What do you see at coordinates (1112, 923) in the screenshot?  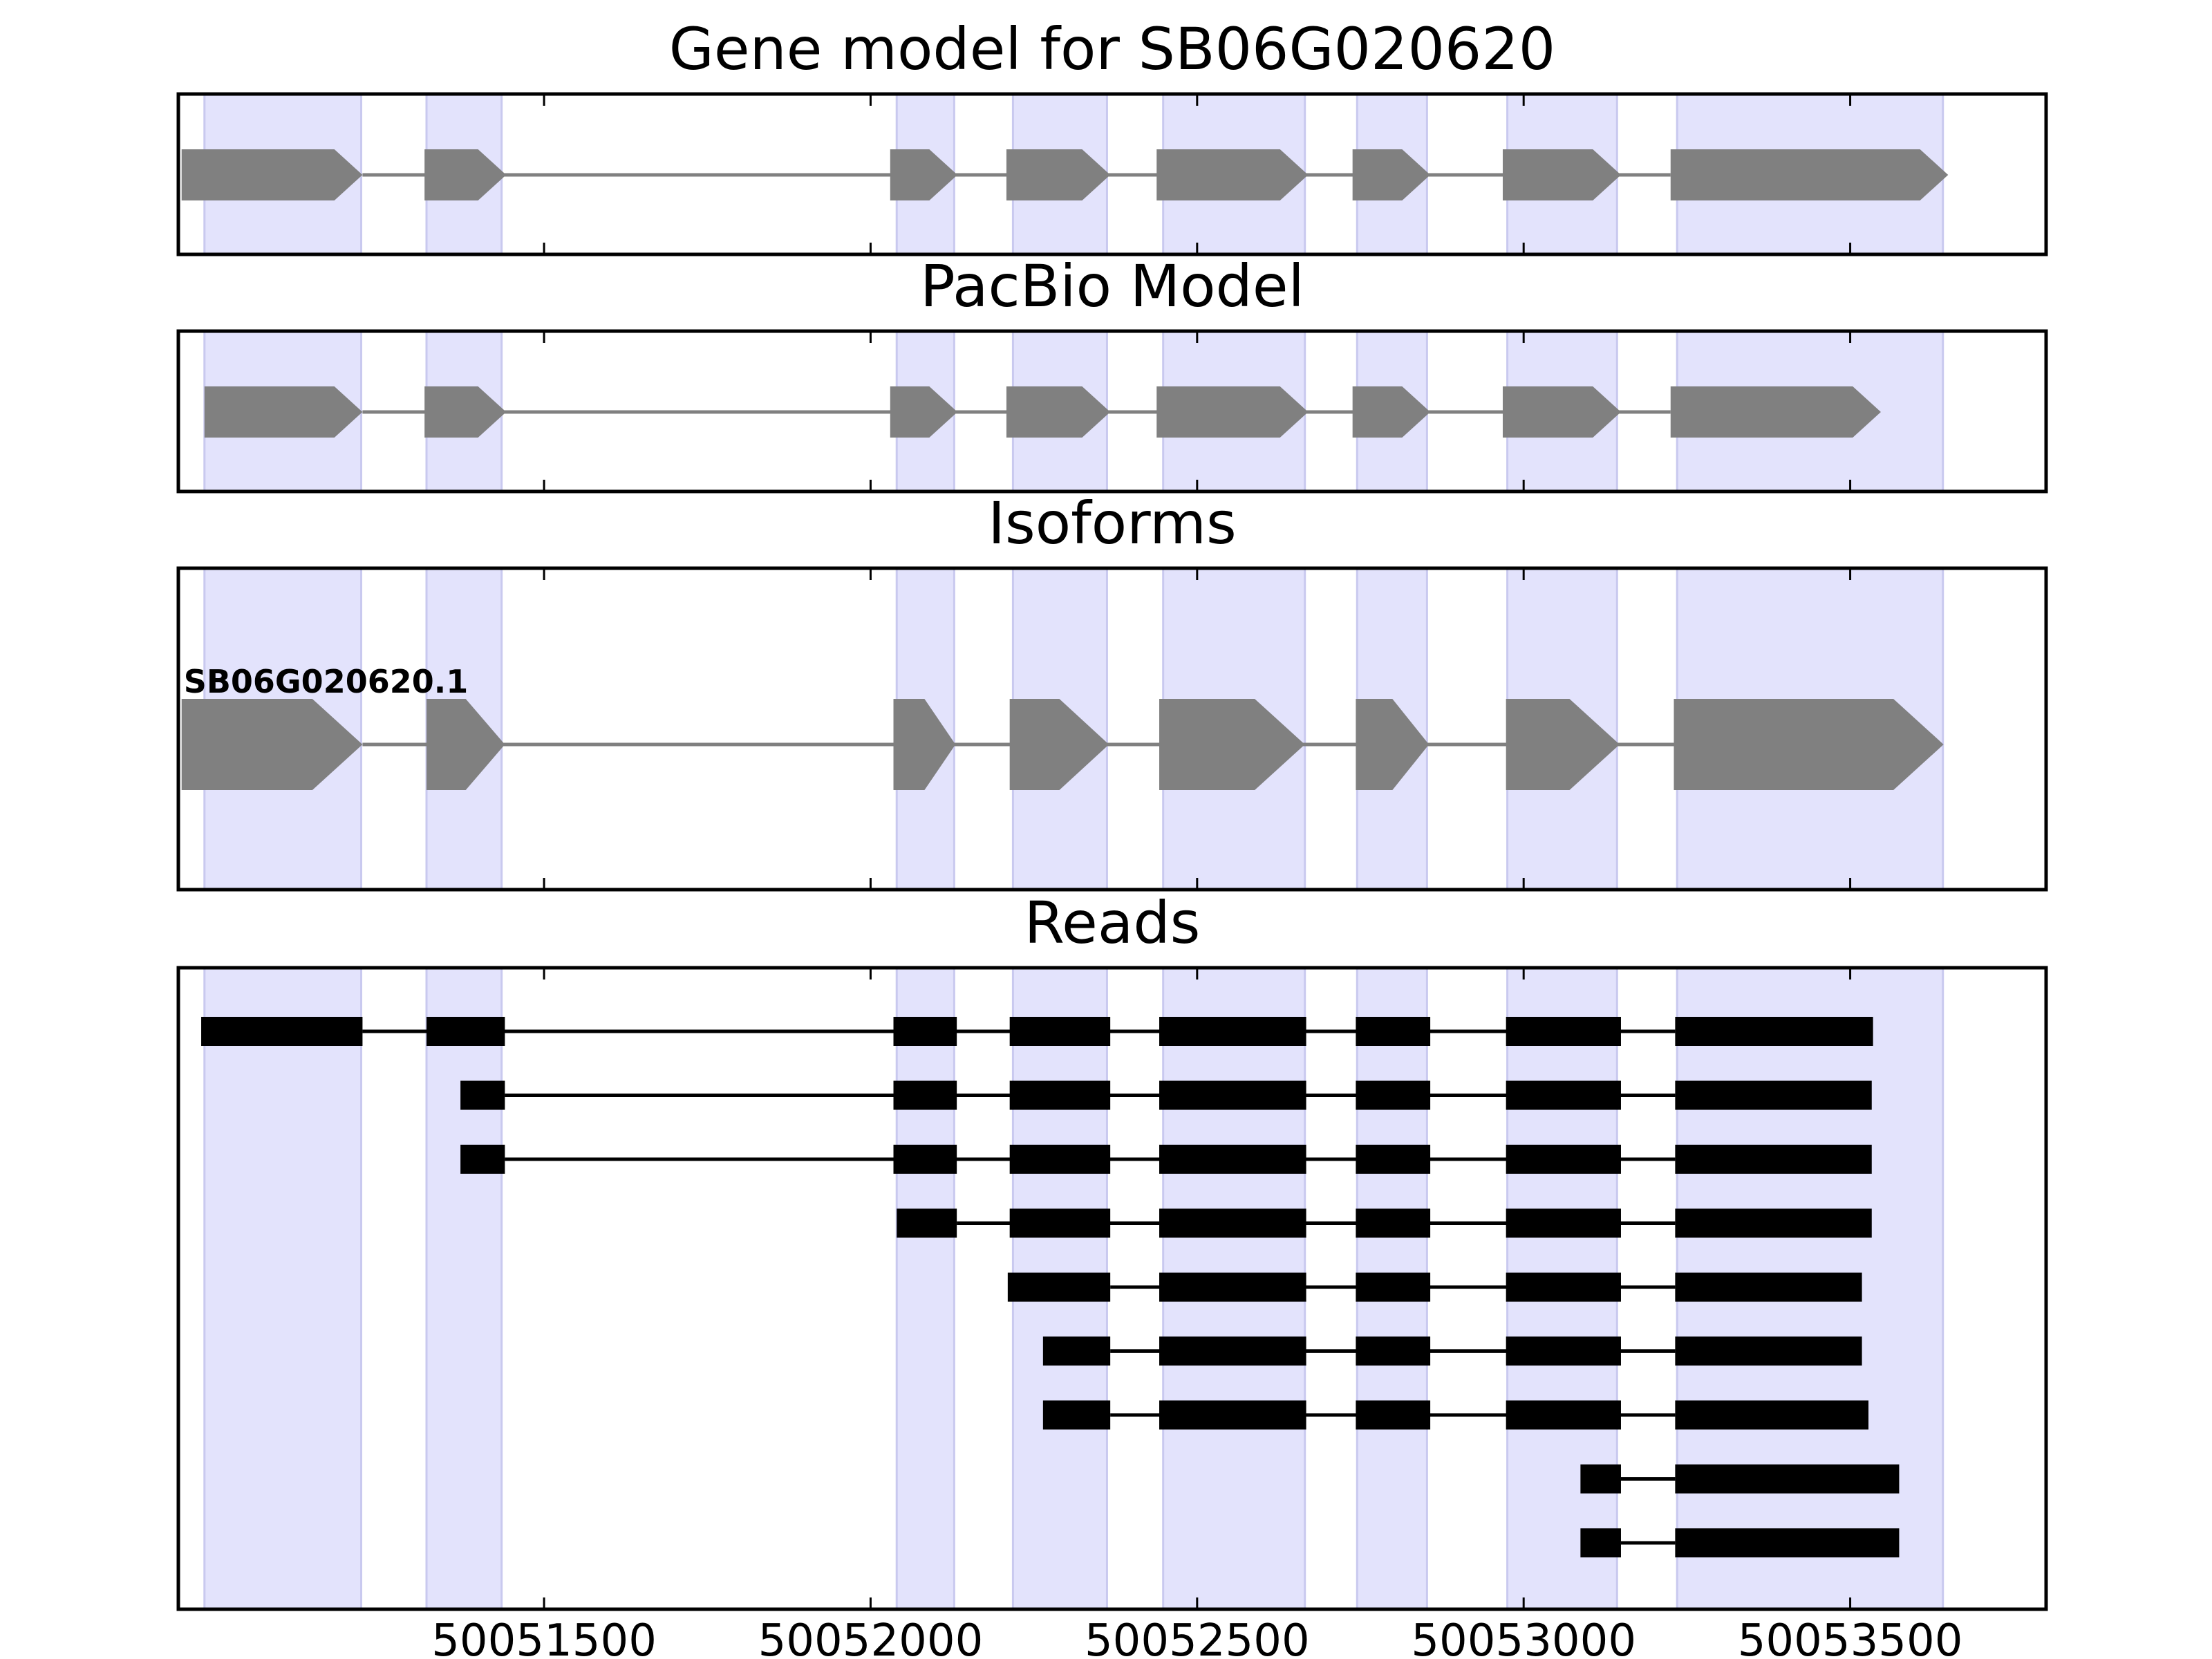 I see `panel-title: Reads` at bounding box center [1112, 923].